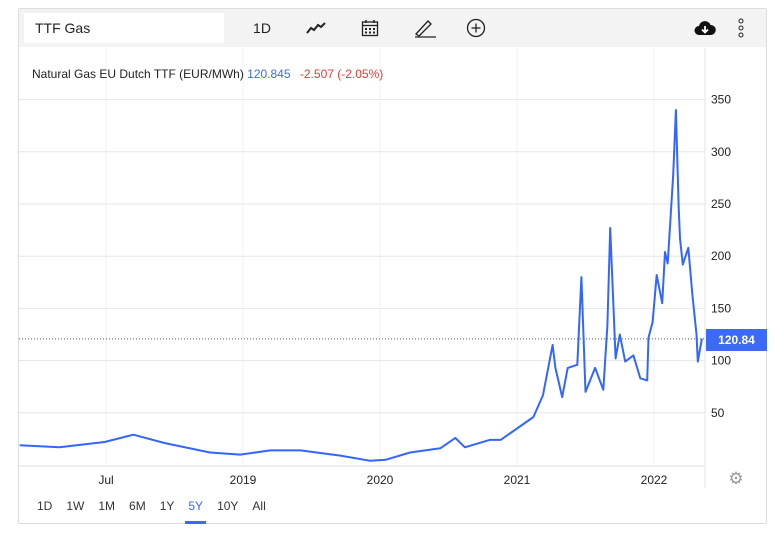 This screenshot has height=536, width=774. Describe the element at coordinates (736, 478) in the screenshot. I see `settings-gear-icon: ⚙` at that location.